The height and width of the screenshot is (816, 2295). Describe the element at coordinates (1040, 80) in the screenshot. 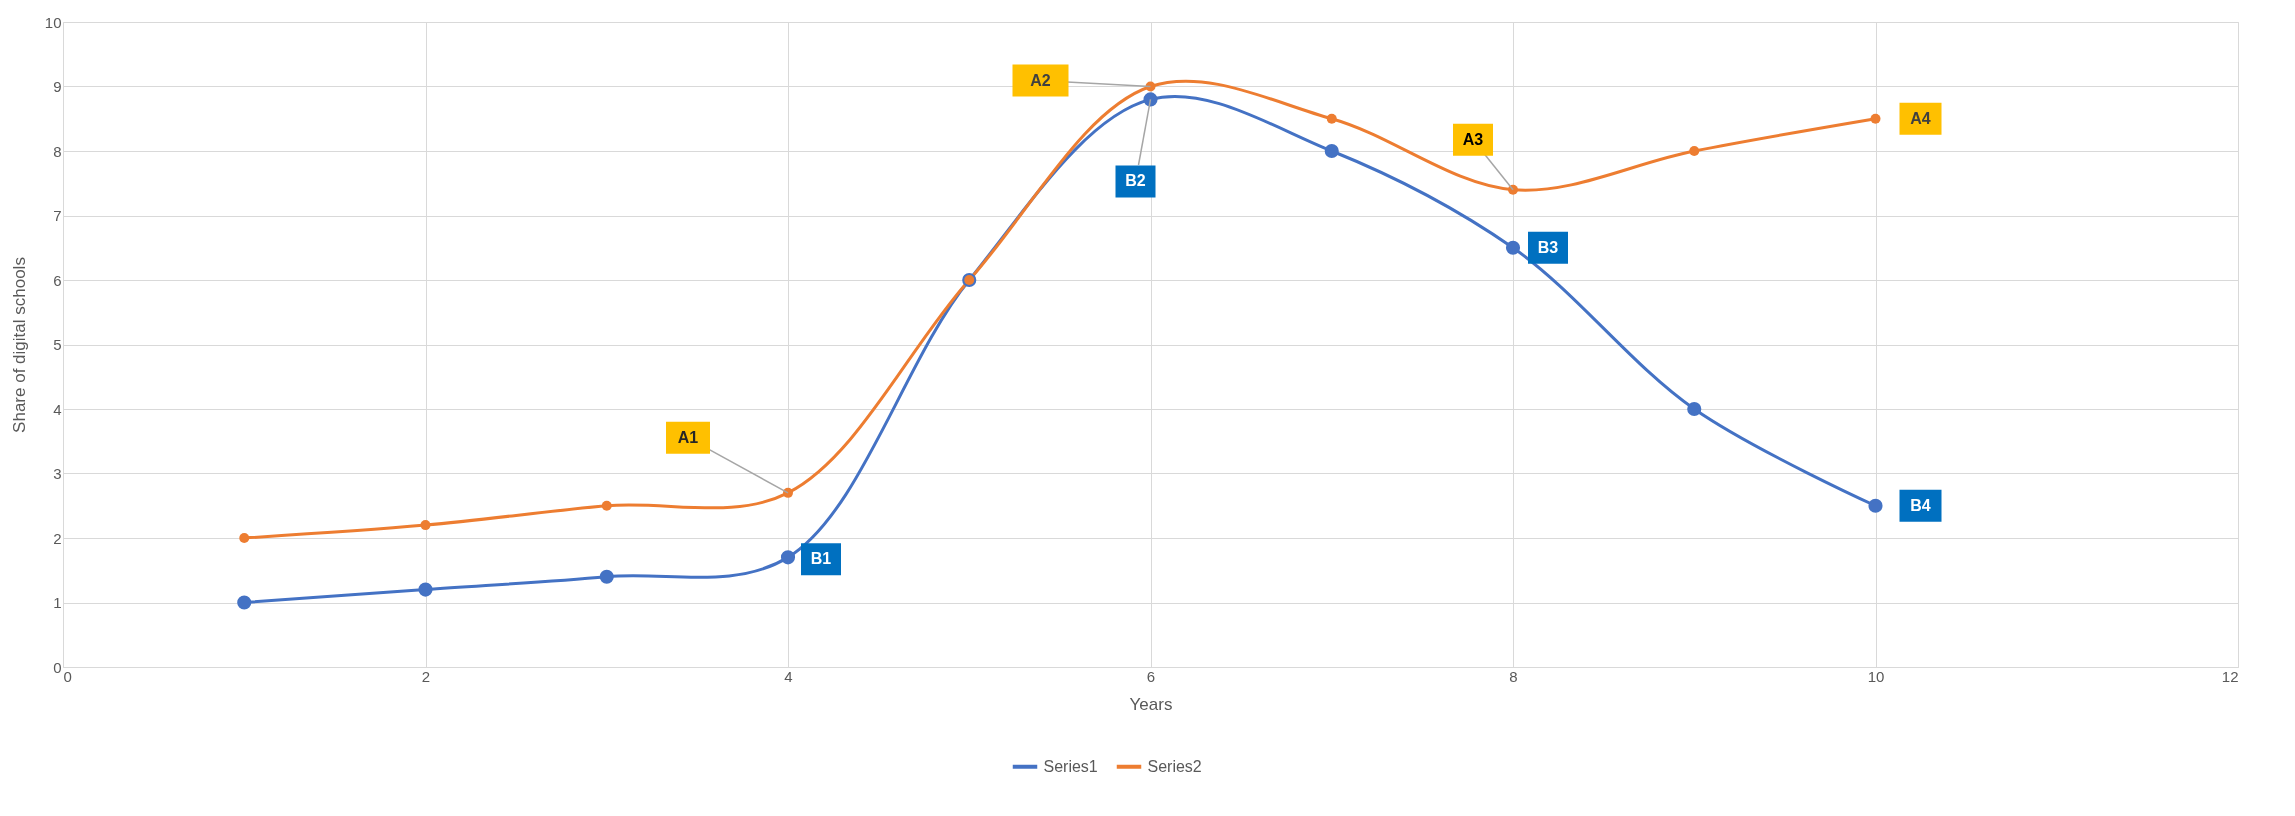

I see `annotation: A2` at that location.